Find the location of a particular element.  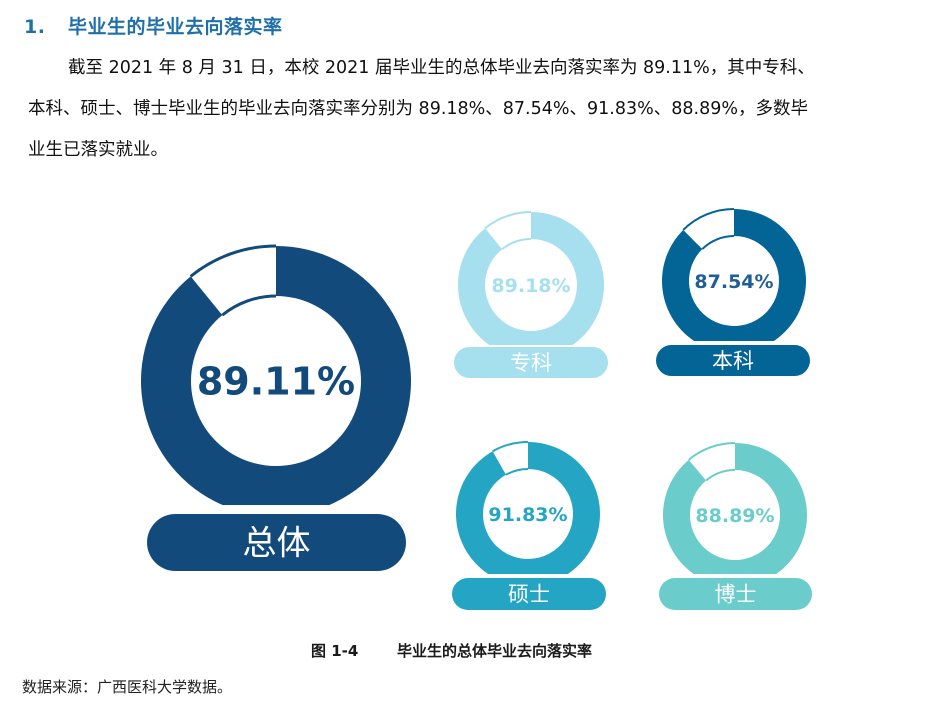

section-heading: 1. 毕业生的毕业去向落实率 is located at coordinates (153, 25).